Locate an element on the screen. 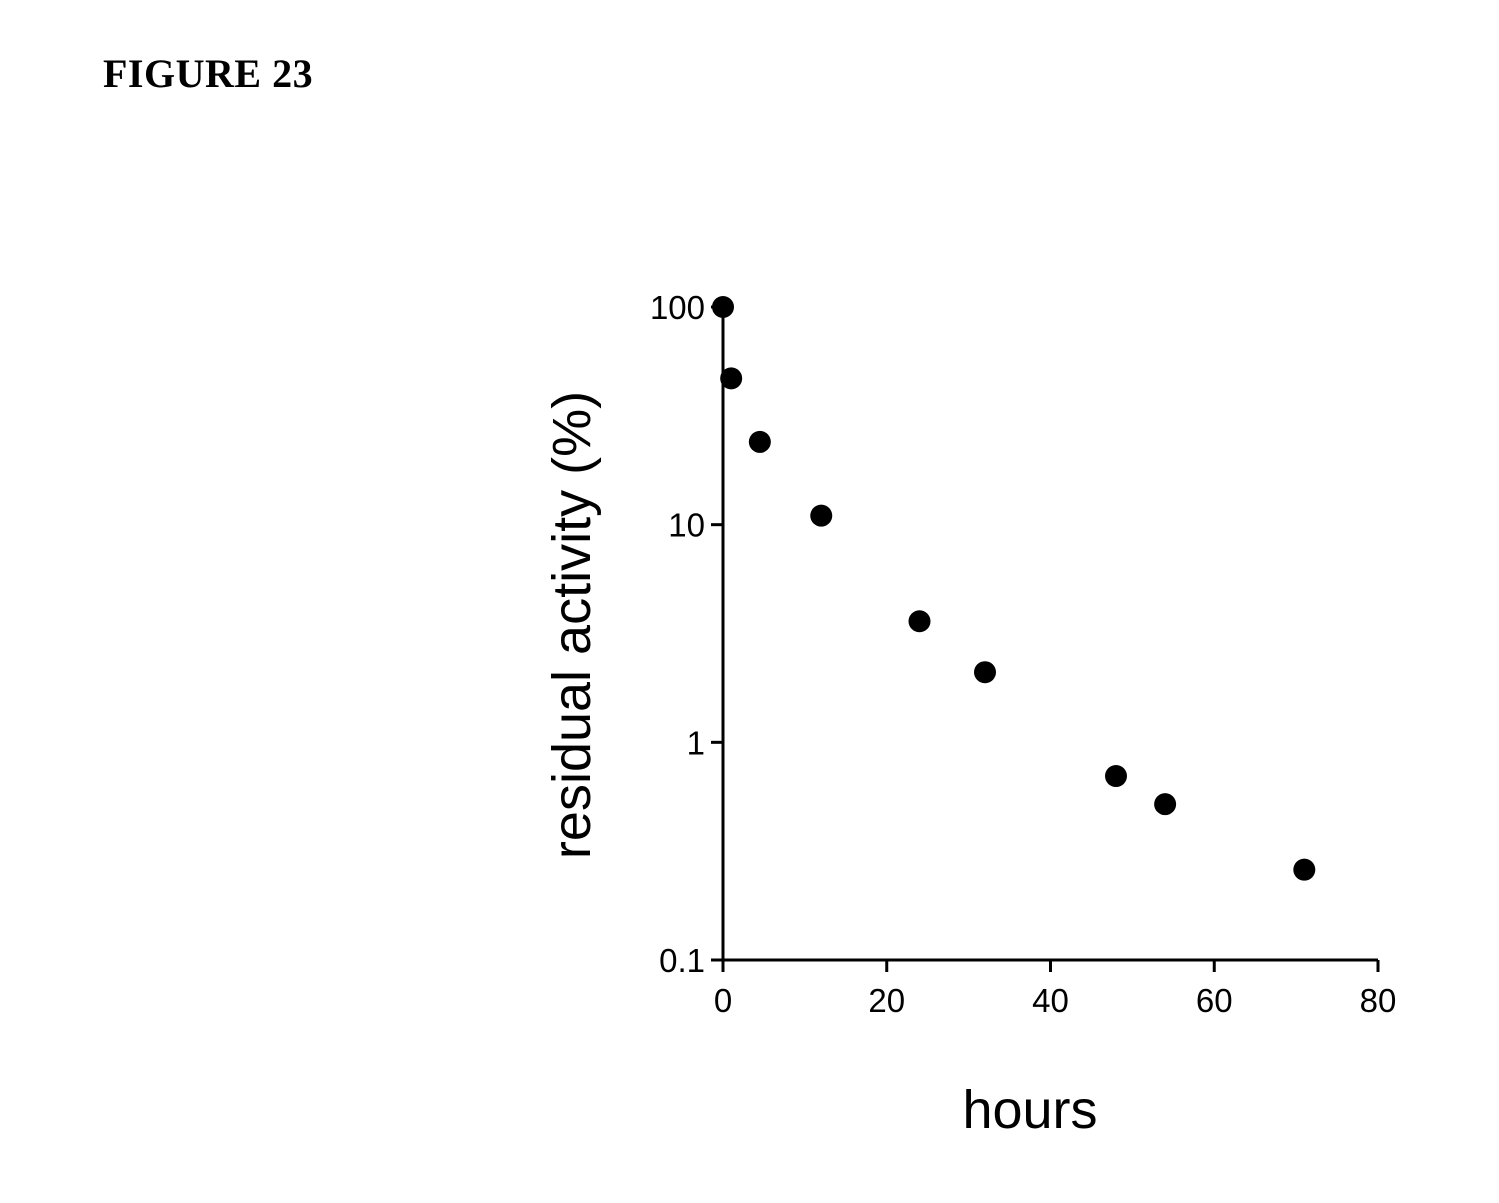 This screenshot has height=1203, width=1499. x-tick-label: 0 is located at coordinates (723, 1000).